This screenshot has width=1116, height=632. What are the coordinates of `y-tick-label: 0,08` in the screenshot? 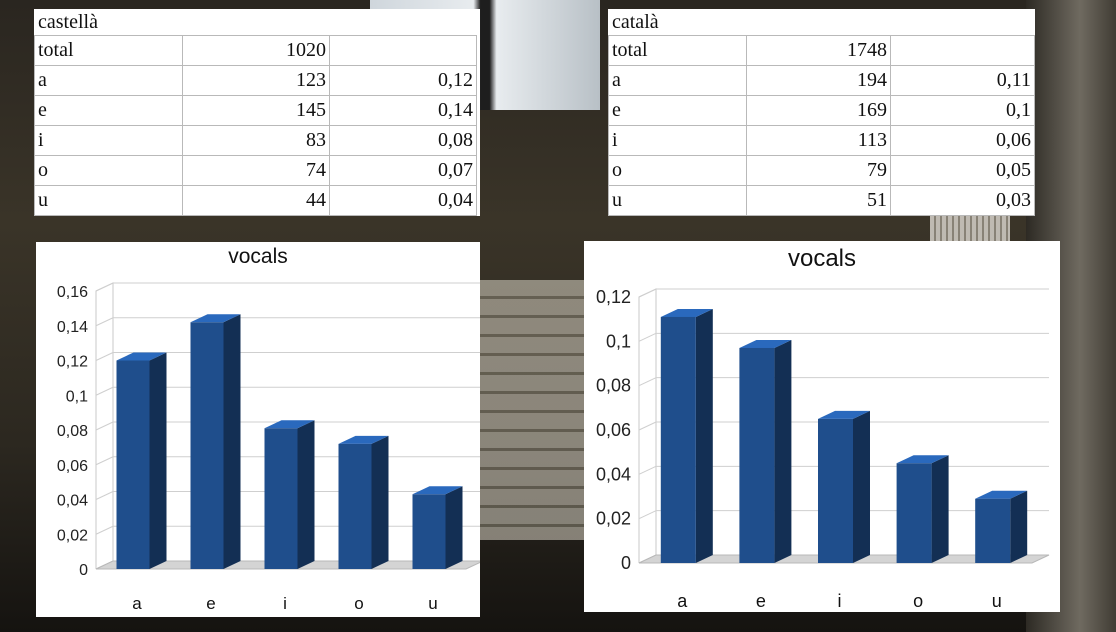 It's located at (613, 386).